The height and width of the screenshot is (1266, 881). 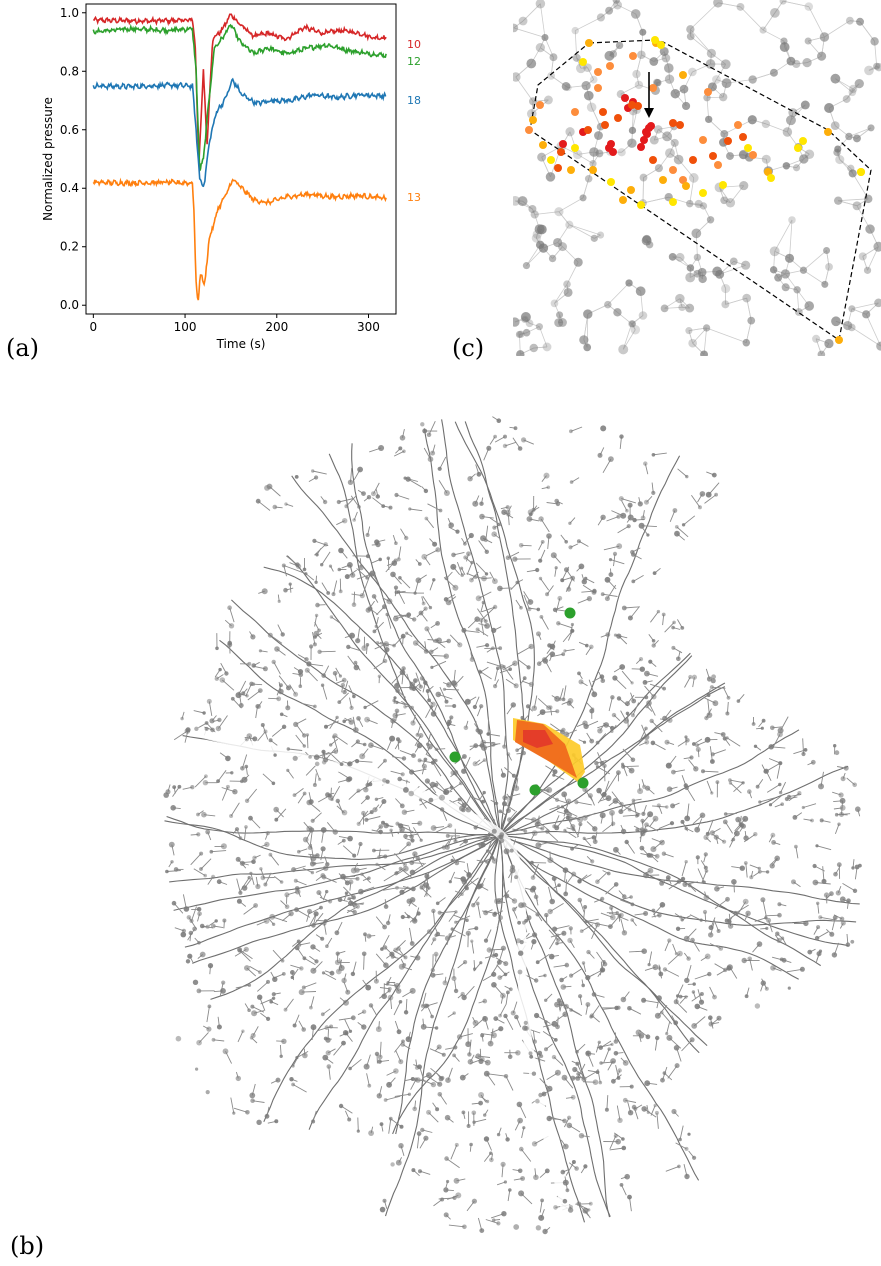 I want to click on y-ticks: 0.00.20.40.60.81.0, so click(x=73, y=159).